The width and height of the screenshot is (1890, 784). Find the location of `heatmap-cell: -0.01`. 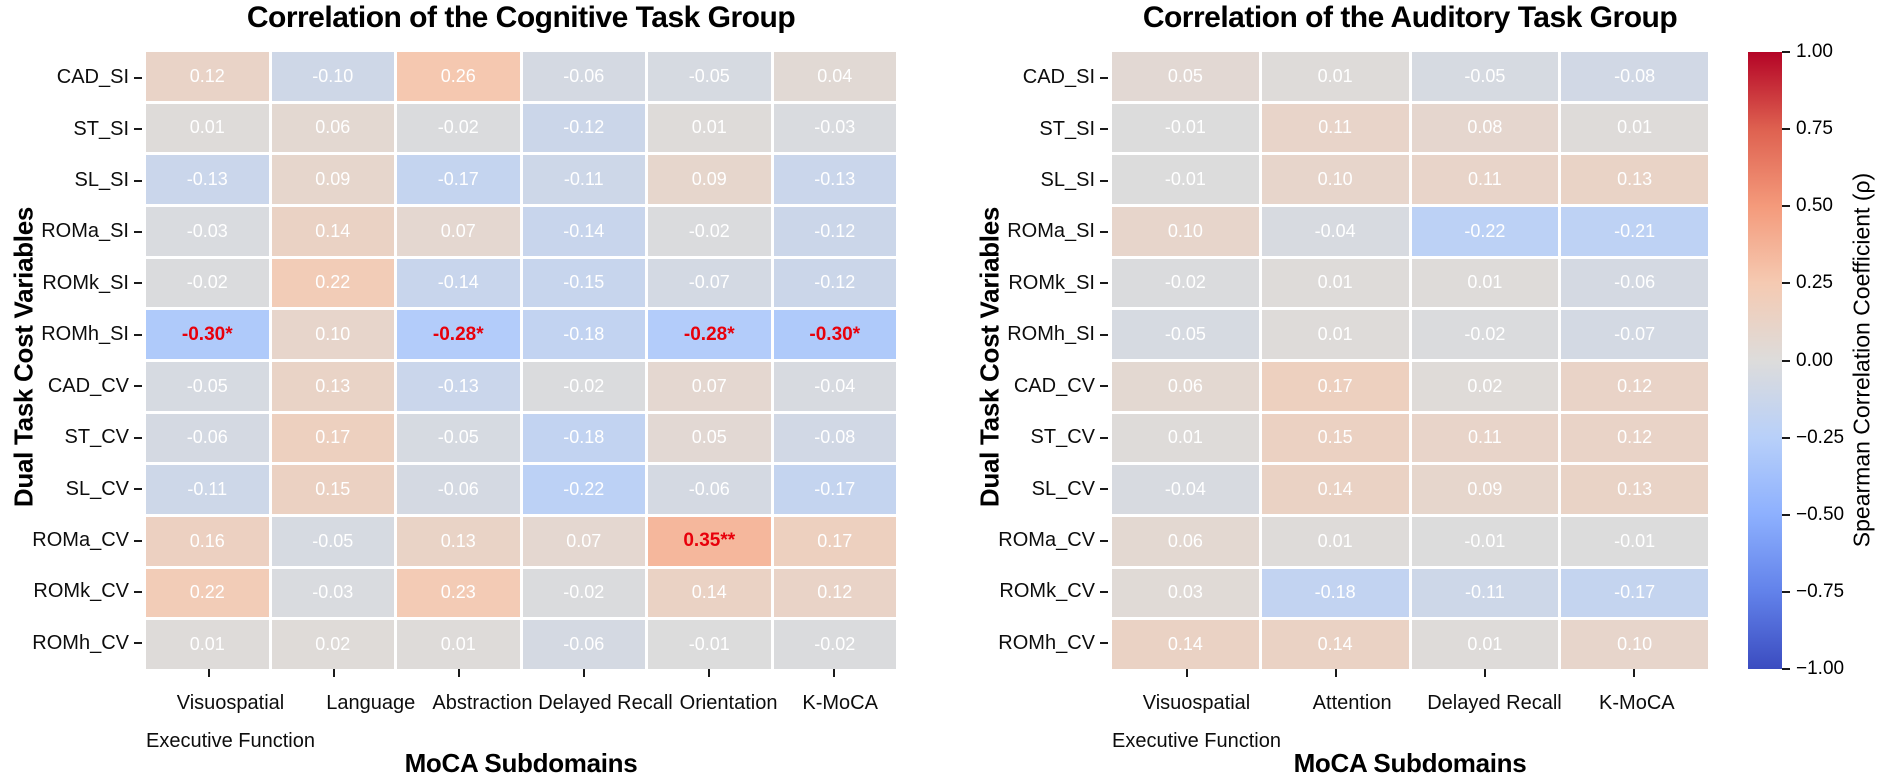

heatmap-cell: -0.01 is located at coordinates (1185, 128).